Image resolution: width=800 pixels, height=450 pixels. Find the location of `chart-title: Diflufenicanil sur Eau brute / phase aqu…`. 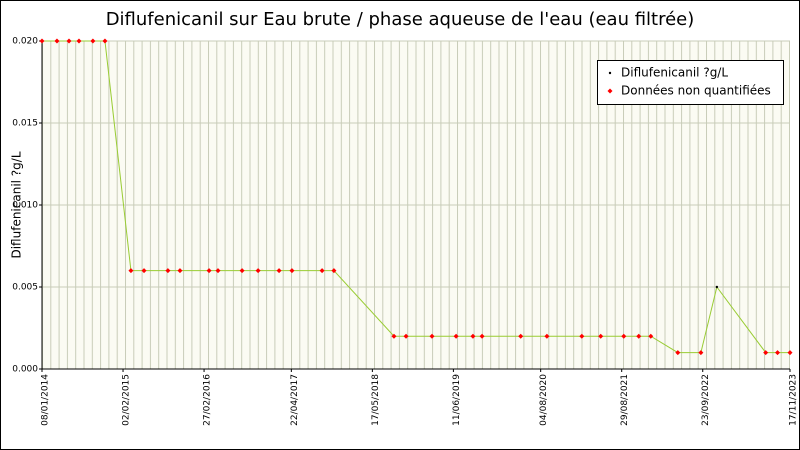

chart-title: Diflufenicanil sur Eau brute / phase aqu… is located at coordinates (400, 19).